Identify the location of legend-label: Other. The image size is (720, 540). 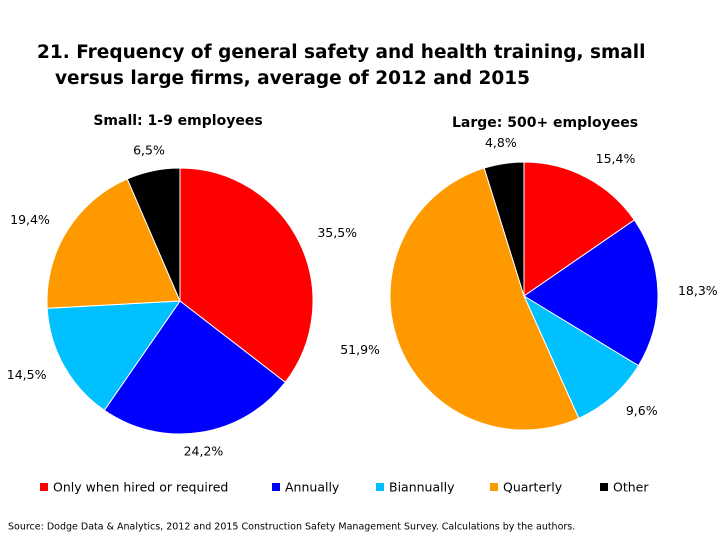
(631, 487).